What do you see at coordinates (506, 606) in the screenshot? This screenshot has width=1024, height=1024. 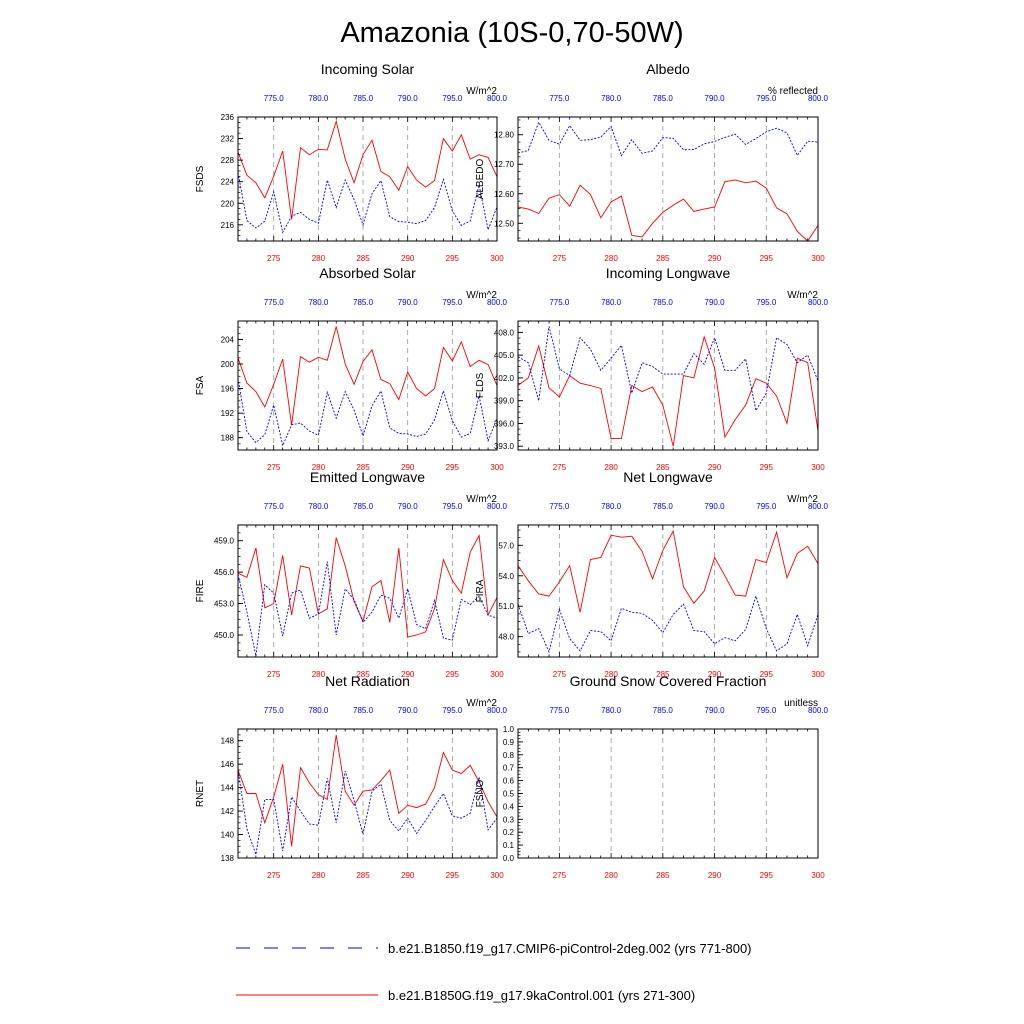 I see `y-tick-label: 51.0` at bounding box center [506, 606].